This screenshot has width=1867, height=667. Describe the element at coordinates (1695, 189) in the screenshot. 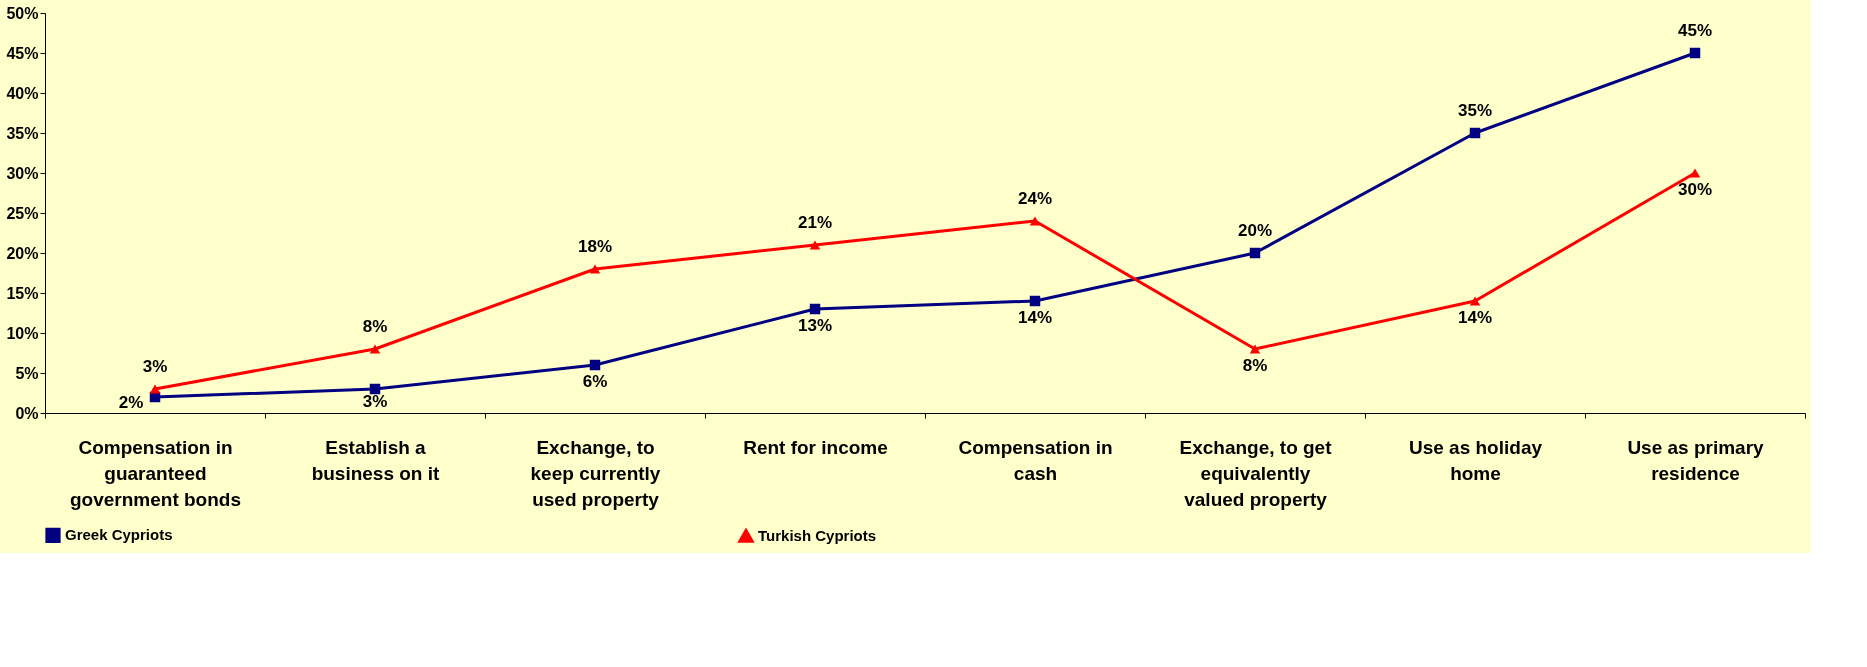

I see `text: 30%` at that location.